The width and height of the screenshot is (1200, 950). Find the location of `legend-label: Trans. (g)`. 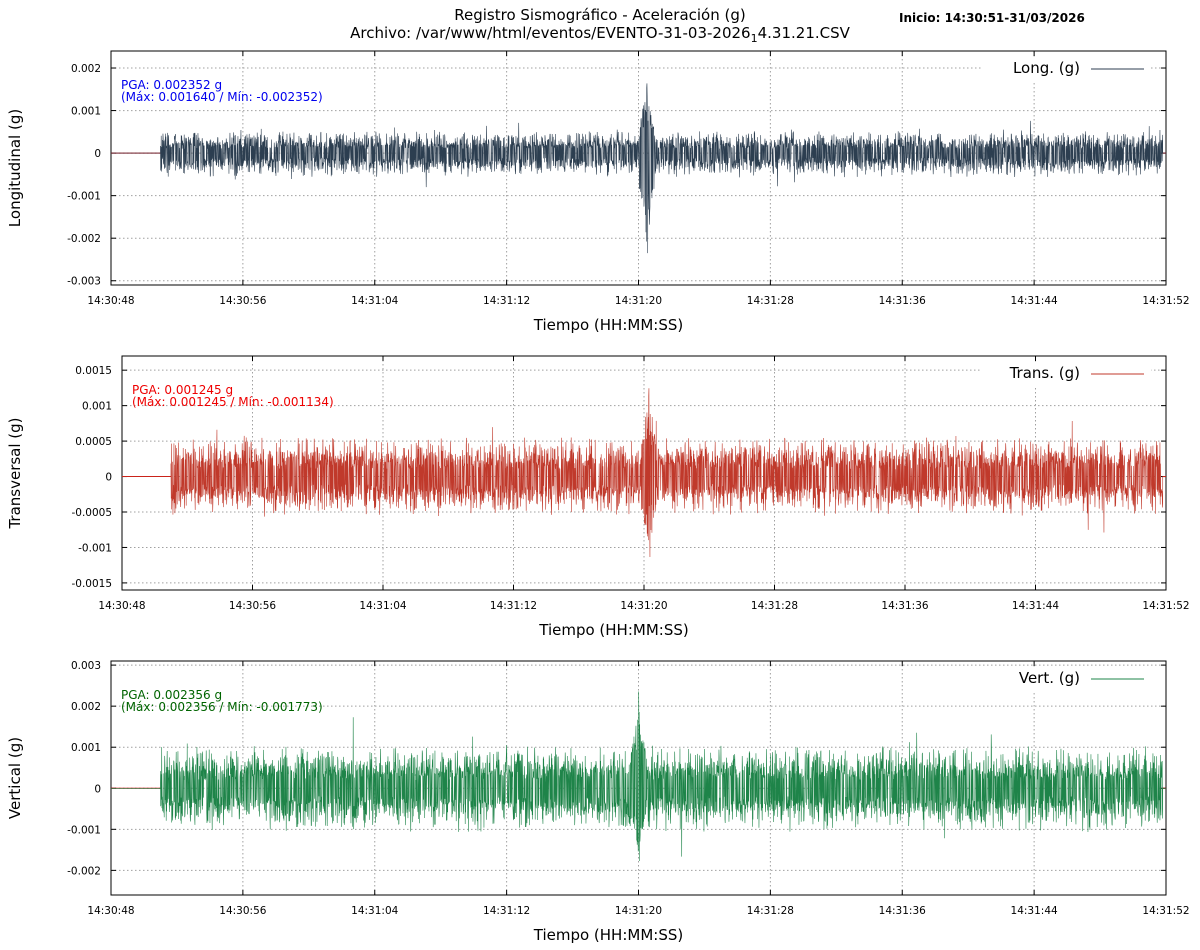

legend-label: Trans. (g) is located at coordinates (1044, 373).